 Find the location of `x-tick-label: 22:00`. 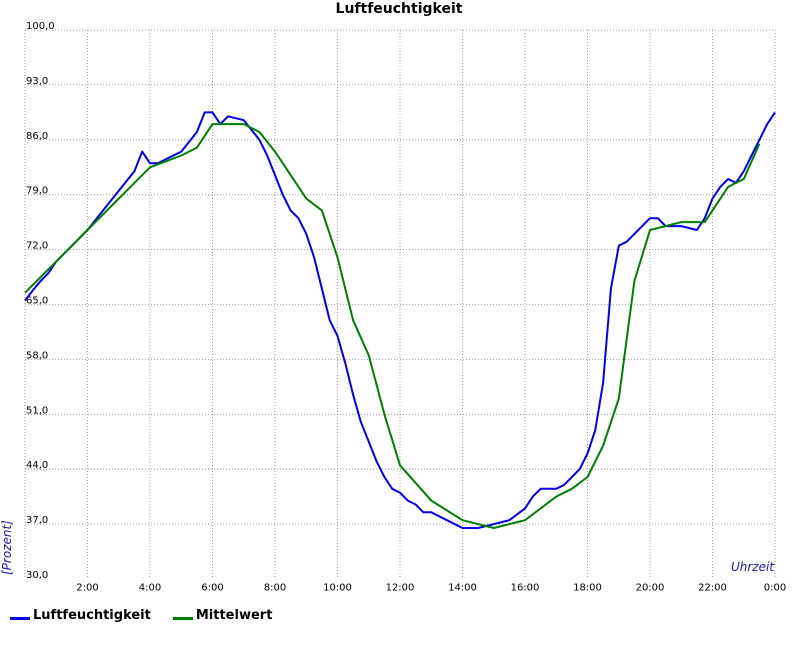

x-tick-label: 22:00 is located at coordinates (712, 587).